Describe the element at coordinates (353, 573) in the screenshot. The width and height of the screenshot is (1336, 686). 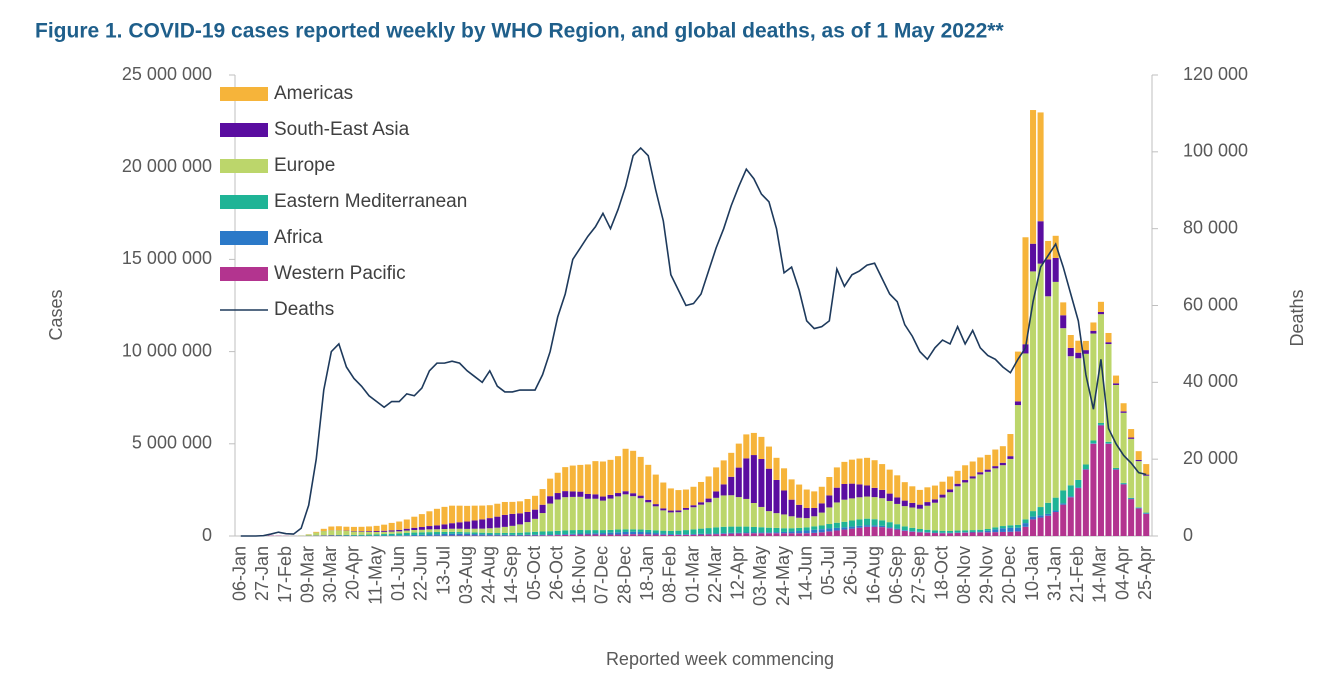
I see `x-tick-label: 20-Apr` at that location.